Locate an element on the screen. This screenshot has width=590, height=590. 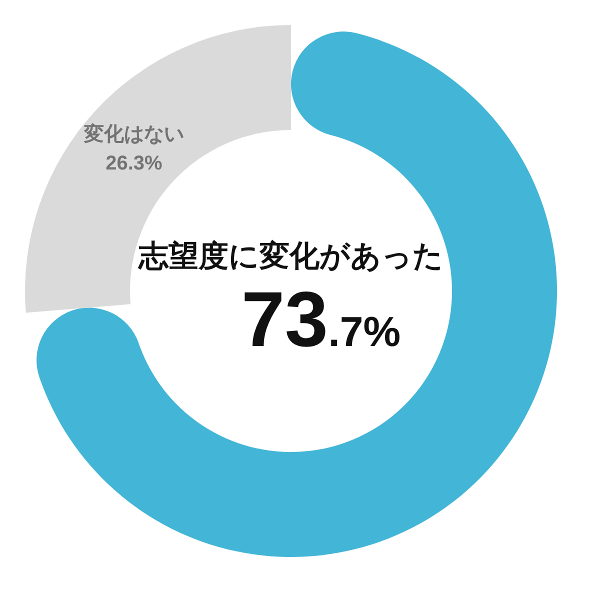
data-label: 26.3% is located at coordinates (134, 163).